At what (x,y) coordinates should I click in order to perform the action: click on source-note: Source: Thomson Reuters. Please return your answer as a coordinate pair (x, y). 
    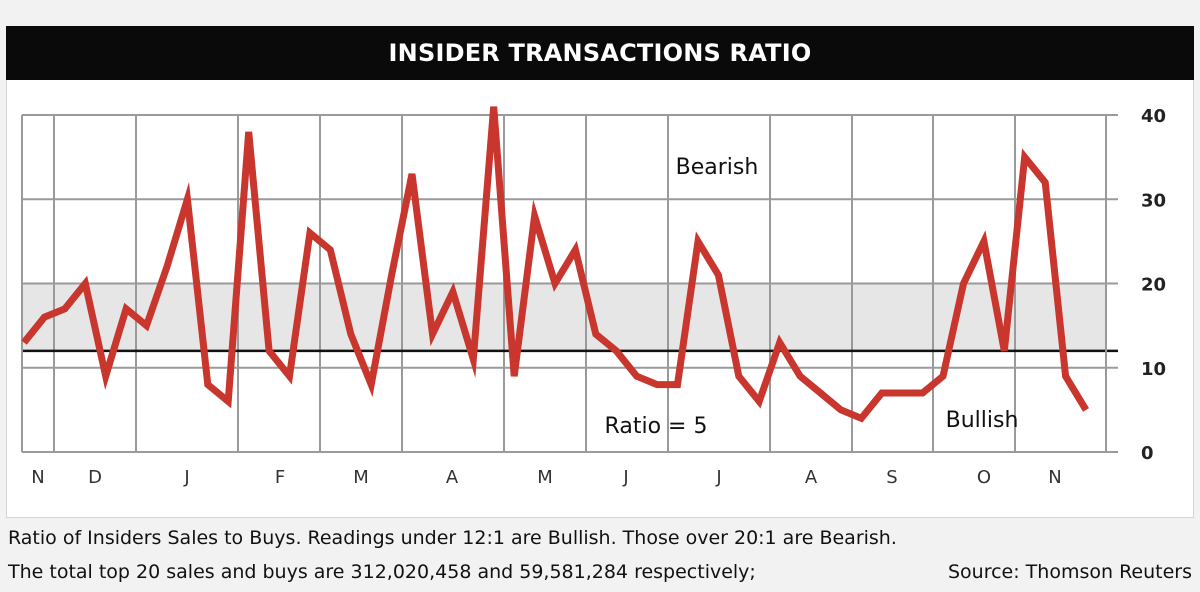
    Looking at the image, I should click on (1069, 572).